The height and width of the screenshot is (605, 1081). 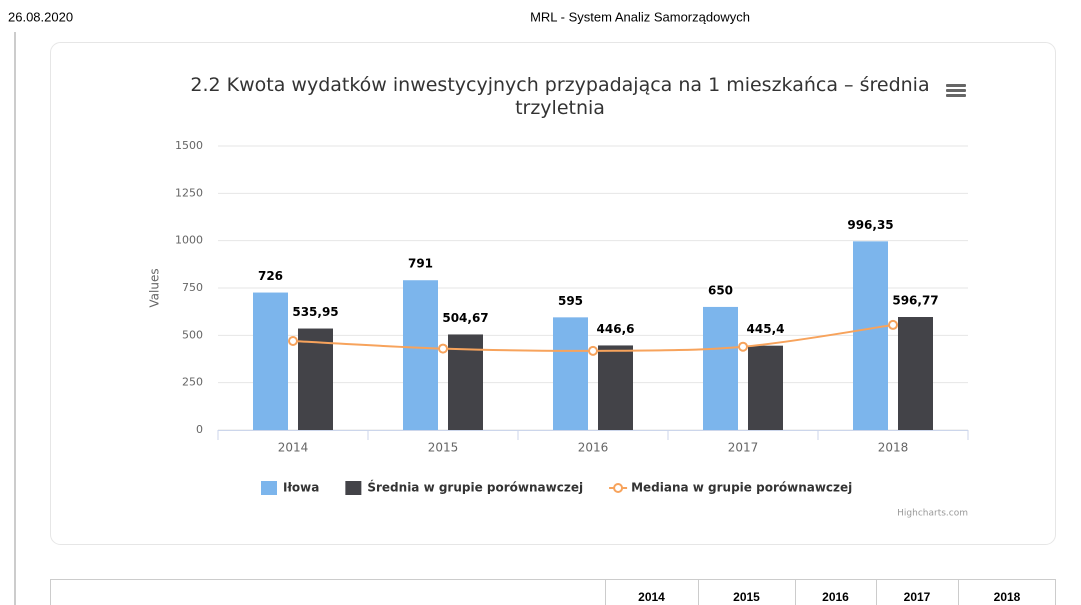 I want to click on data-label: 726, so click(x=270, y=276).